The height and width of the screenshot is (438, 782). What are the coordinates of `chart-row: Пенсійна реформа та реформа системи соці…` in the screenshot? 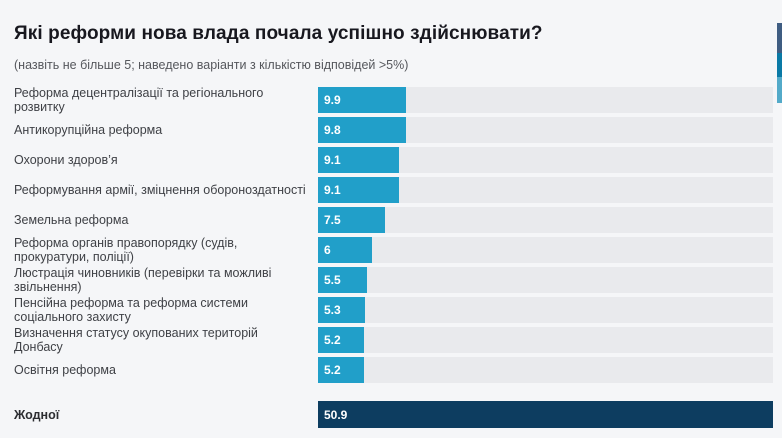 It's located at (393, 310).